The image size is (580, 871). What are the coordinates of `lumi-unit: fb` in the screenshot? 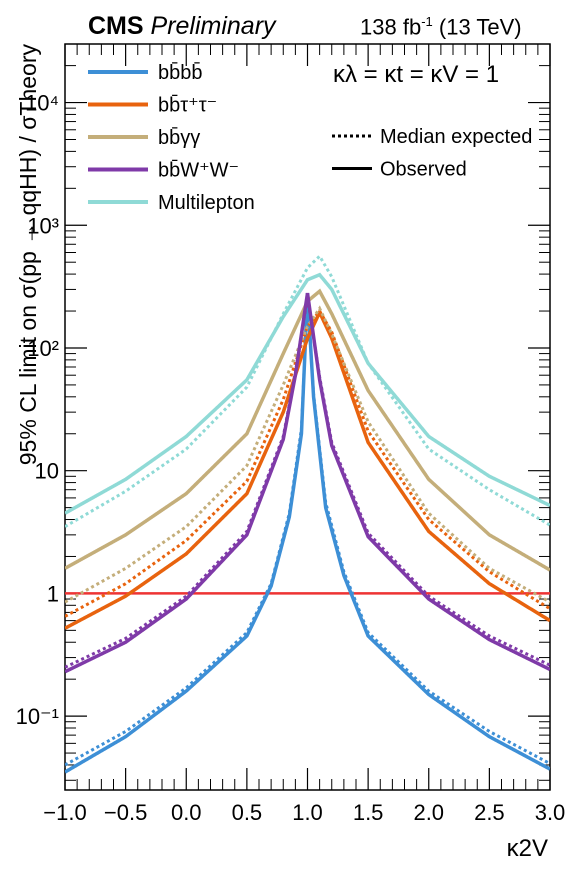 It's located at (412, 27).